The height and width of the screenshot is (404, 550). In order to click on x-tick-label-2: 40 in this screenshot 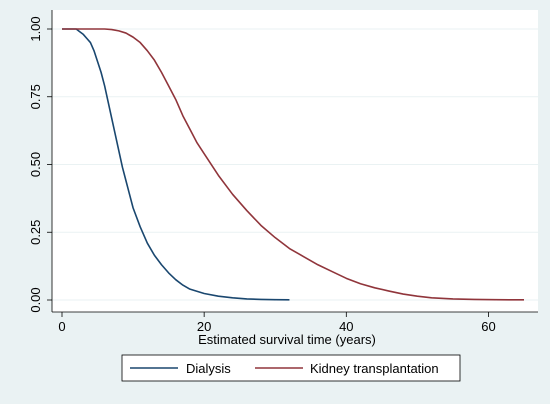, I will do `click(346, 326)`.